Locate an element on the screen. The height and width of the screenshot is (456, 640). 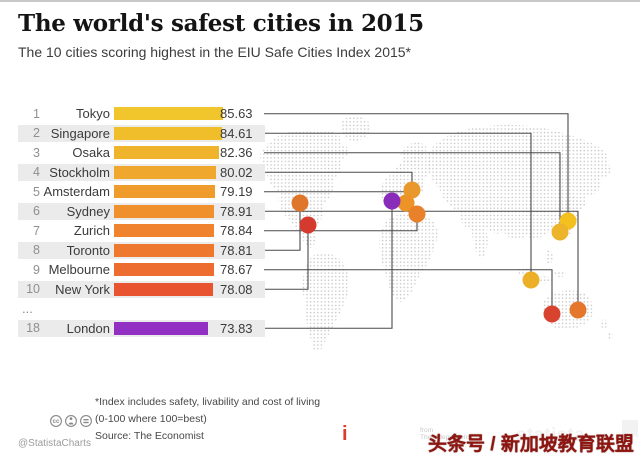
table-row-osaka: 3 Osaka 82.36 is located at coordinates (141, 153).